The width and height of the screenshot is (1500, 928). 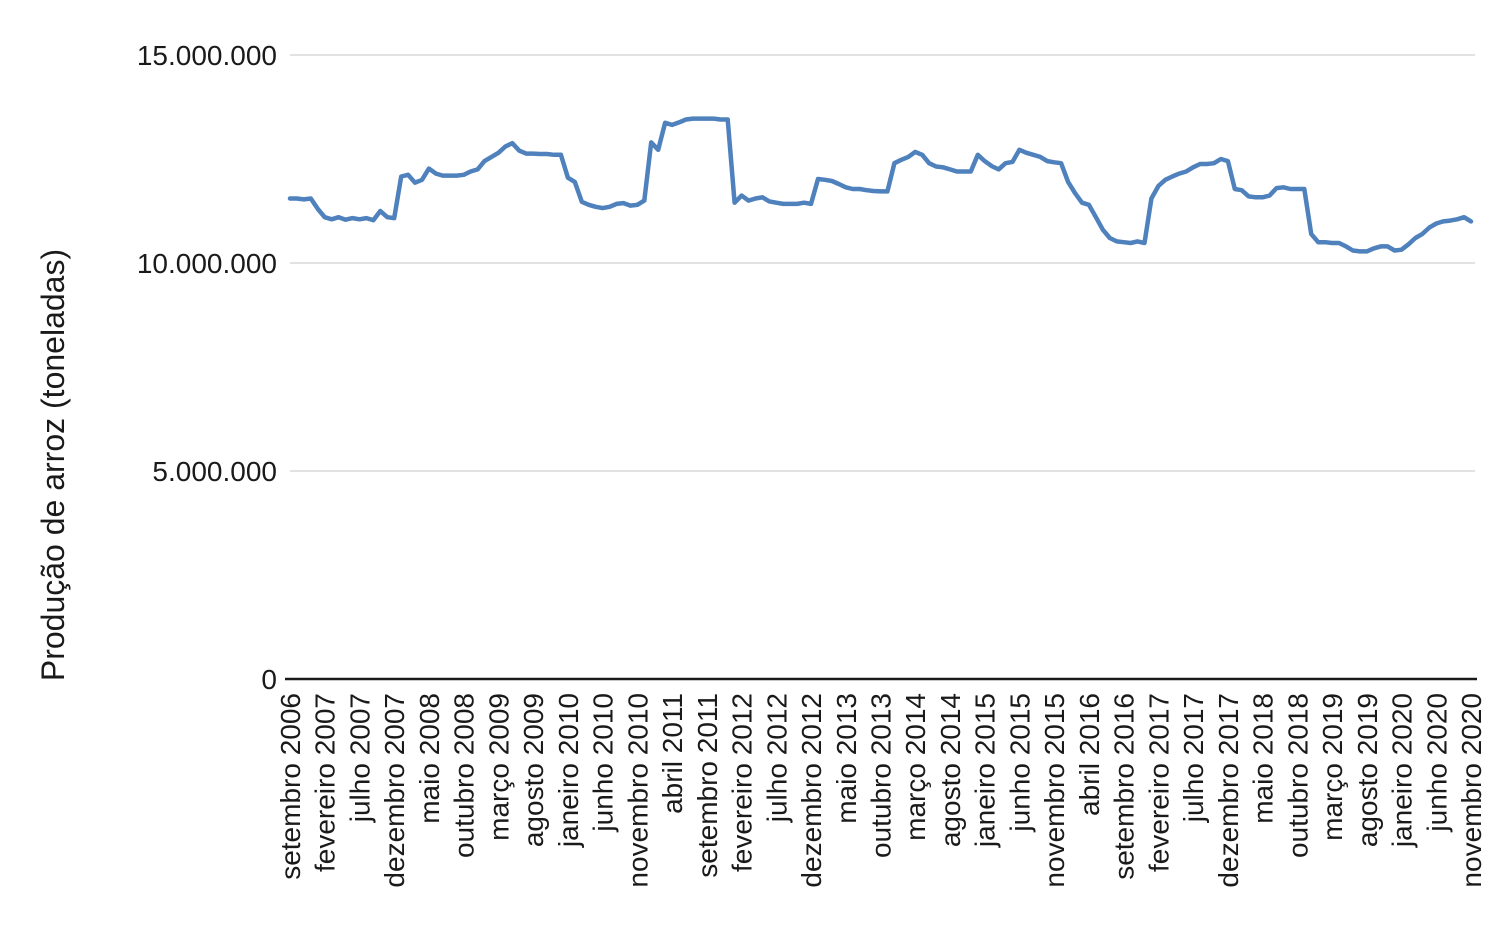 What do you see at coordinates (269, 679) in the screenshot?
I see `y-tick-label: 0` at bounding box center [269, 679].